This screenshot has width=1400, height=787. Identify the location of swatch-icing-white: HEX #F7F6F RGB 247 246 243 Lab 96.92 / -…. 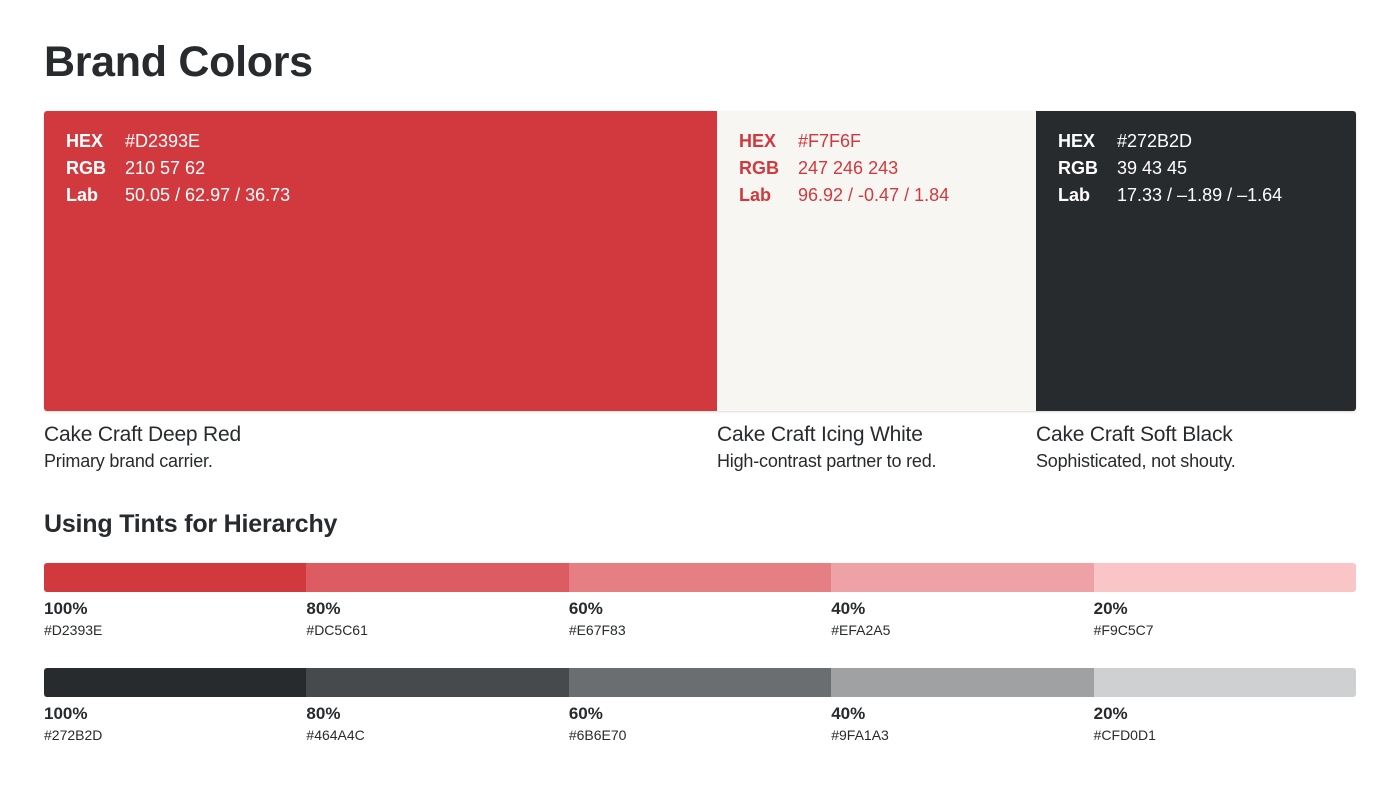
(876, 261).